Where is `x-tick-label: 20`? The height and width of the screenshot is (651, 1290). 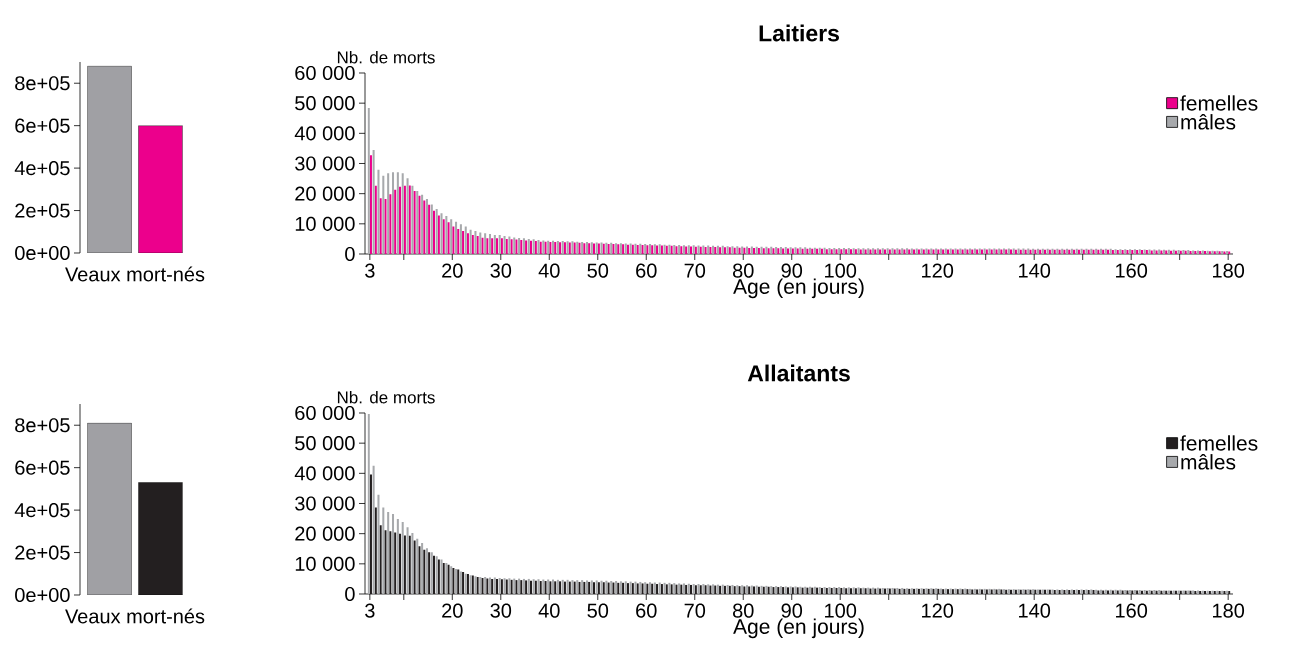 x-tick-label: 20 is located at coordinates (452, 610).